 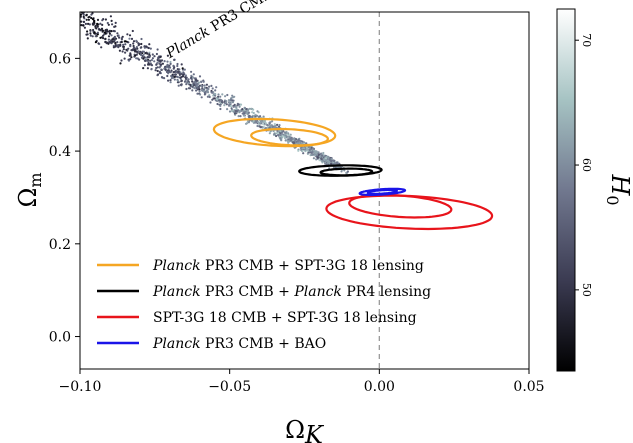 I want to click on x-tick-label: −0.10, so click(x=80, y=387).